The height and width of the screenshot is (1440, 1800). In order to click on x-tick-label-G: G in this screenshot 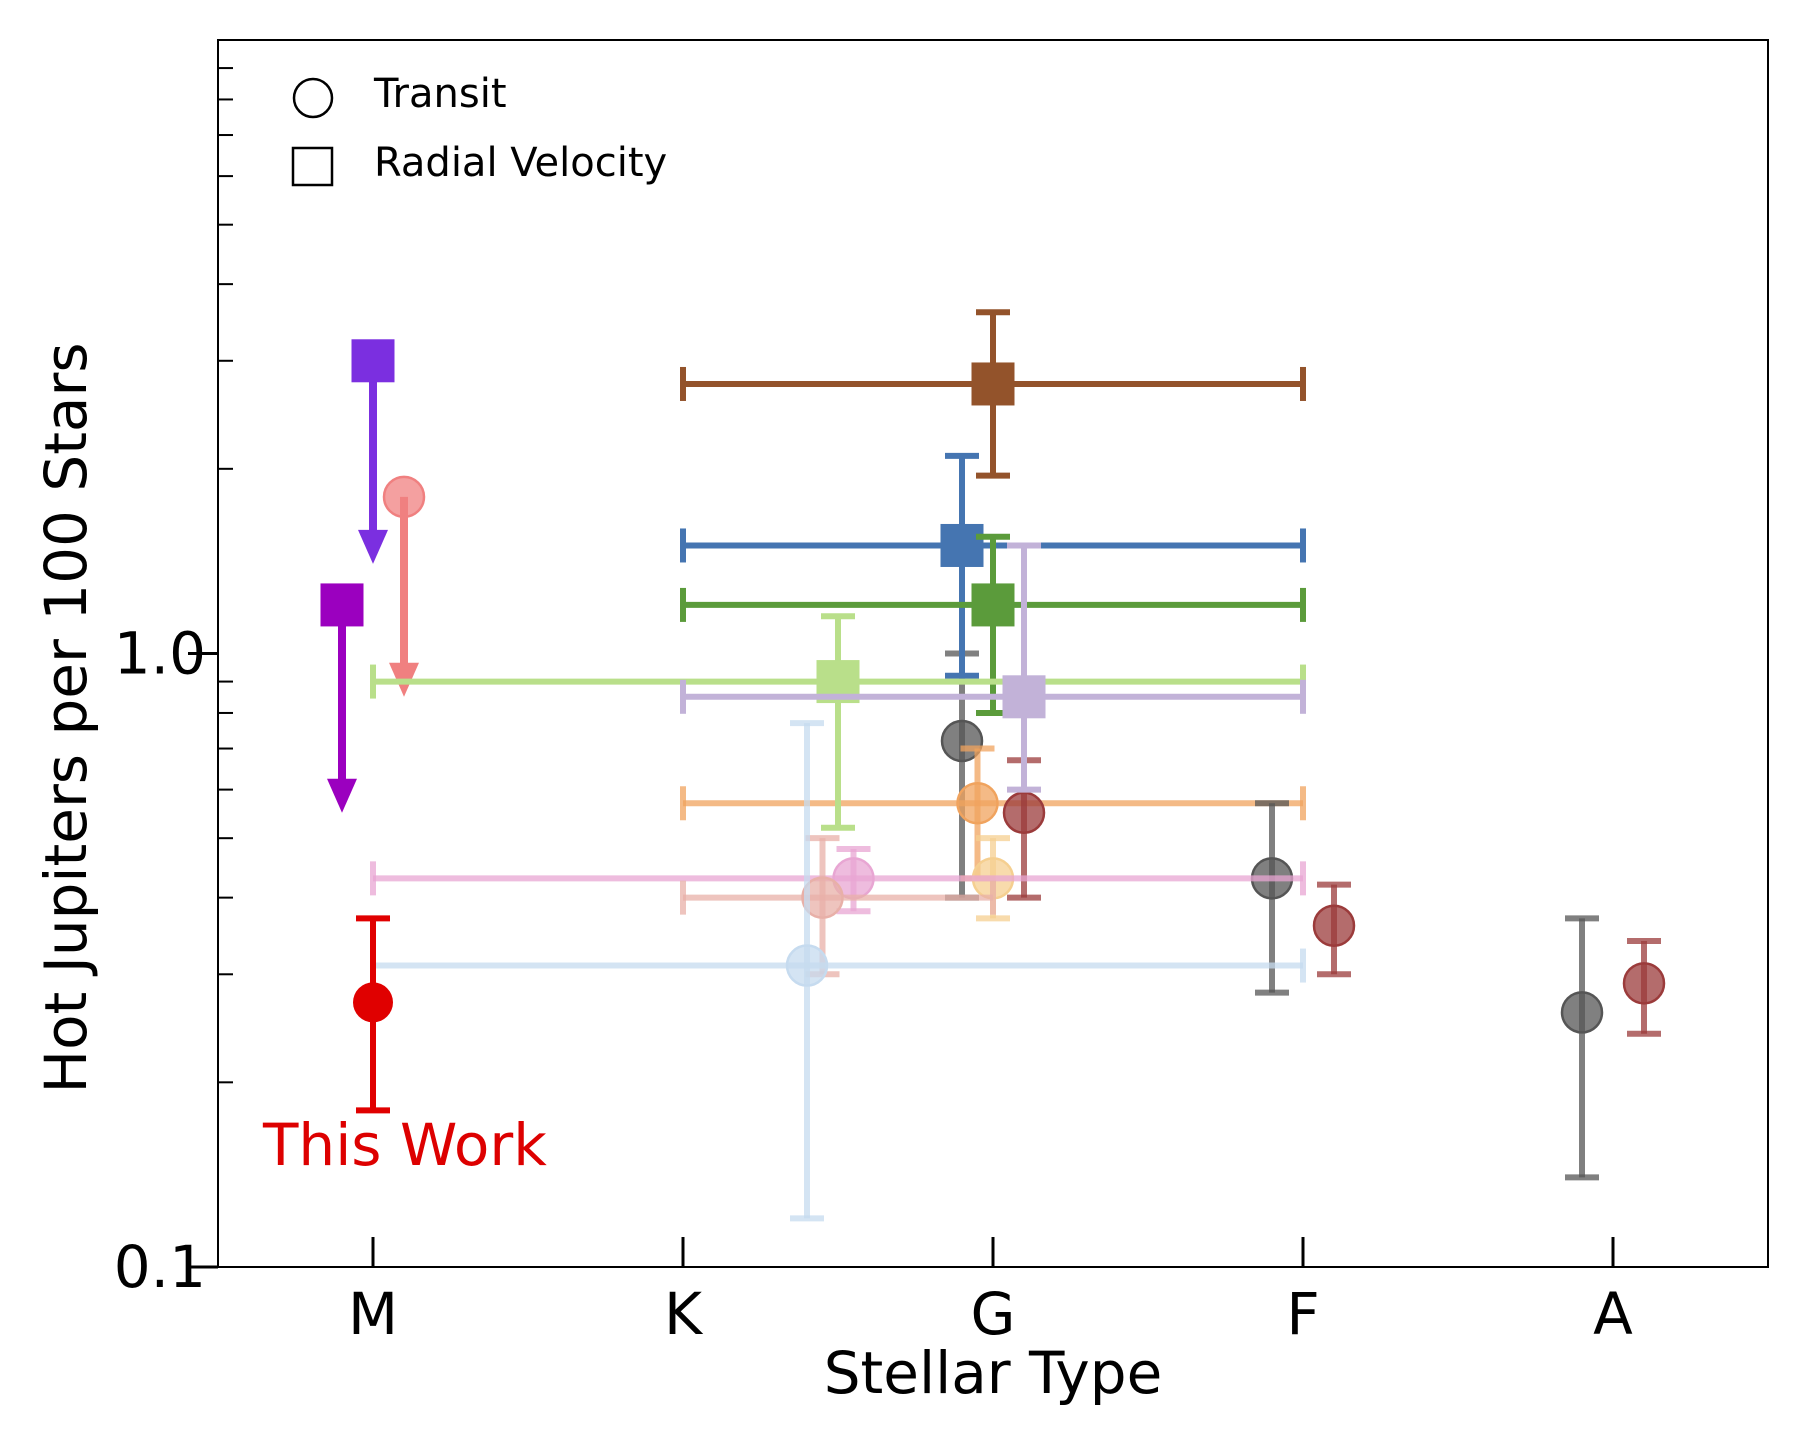, I will do `click(993, 1314)`.